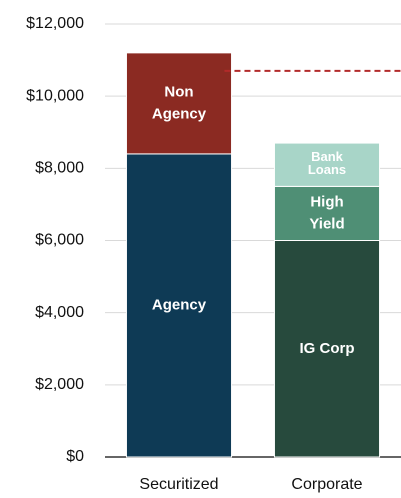  What do you see at coordinates (178, 91) in the screenshot?
I see `label-line: Non` at bounding box center [178, 91].